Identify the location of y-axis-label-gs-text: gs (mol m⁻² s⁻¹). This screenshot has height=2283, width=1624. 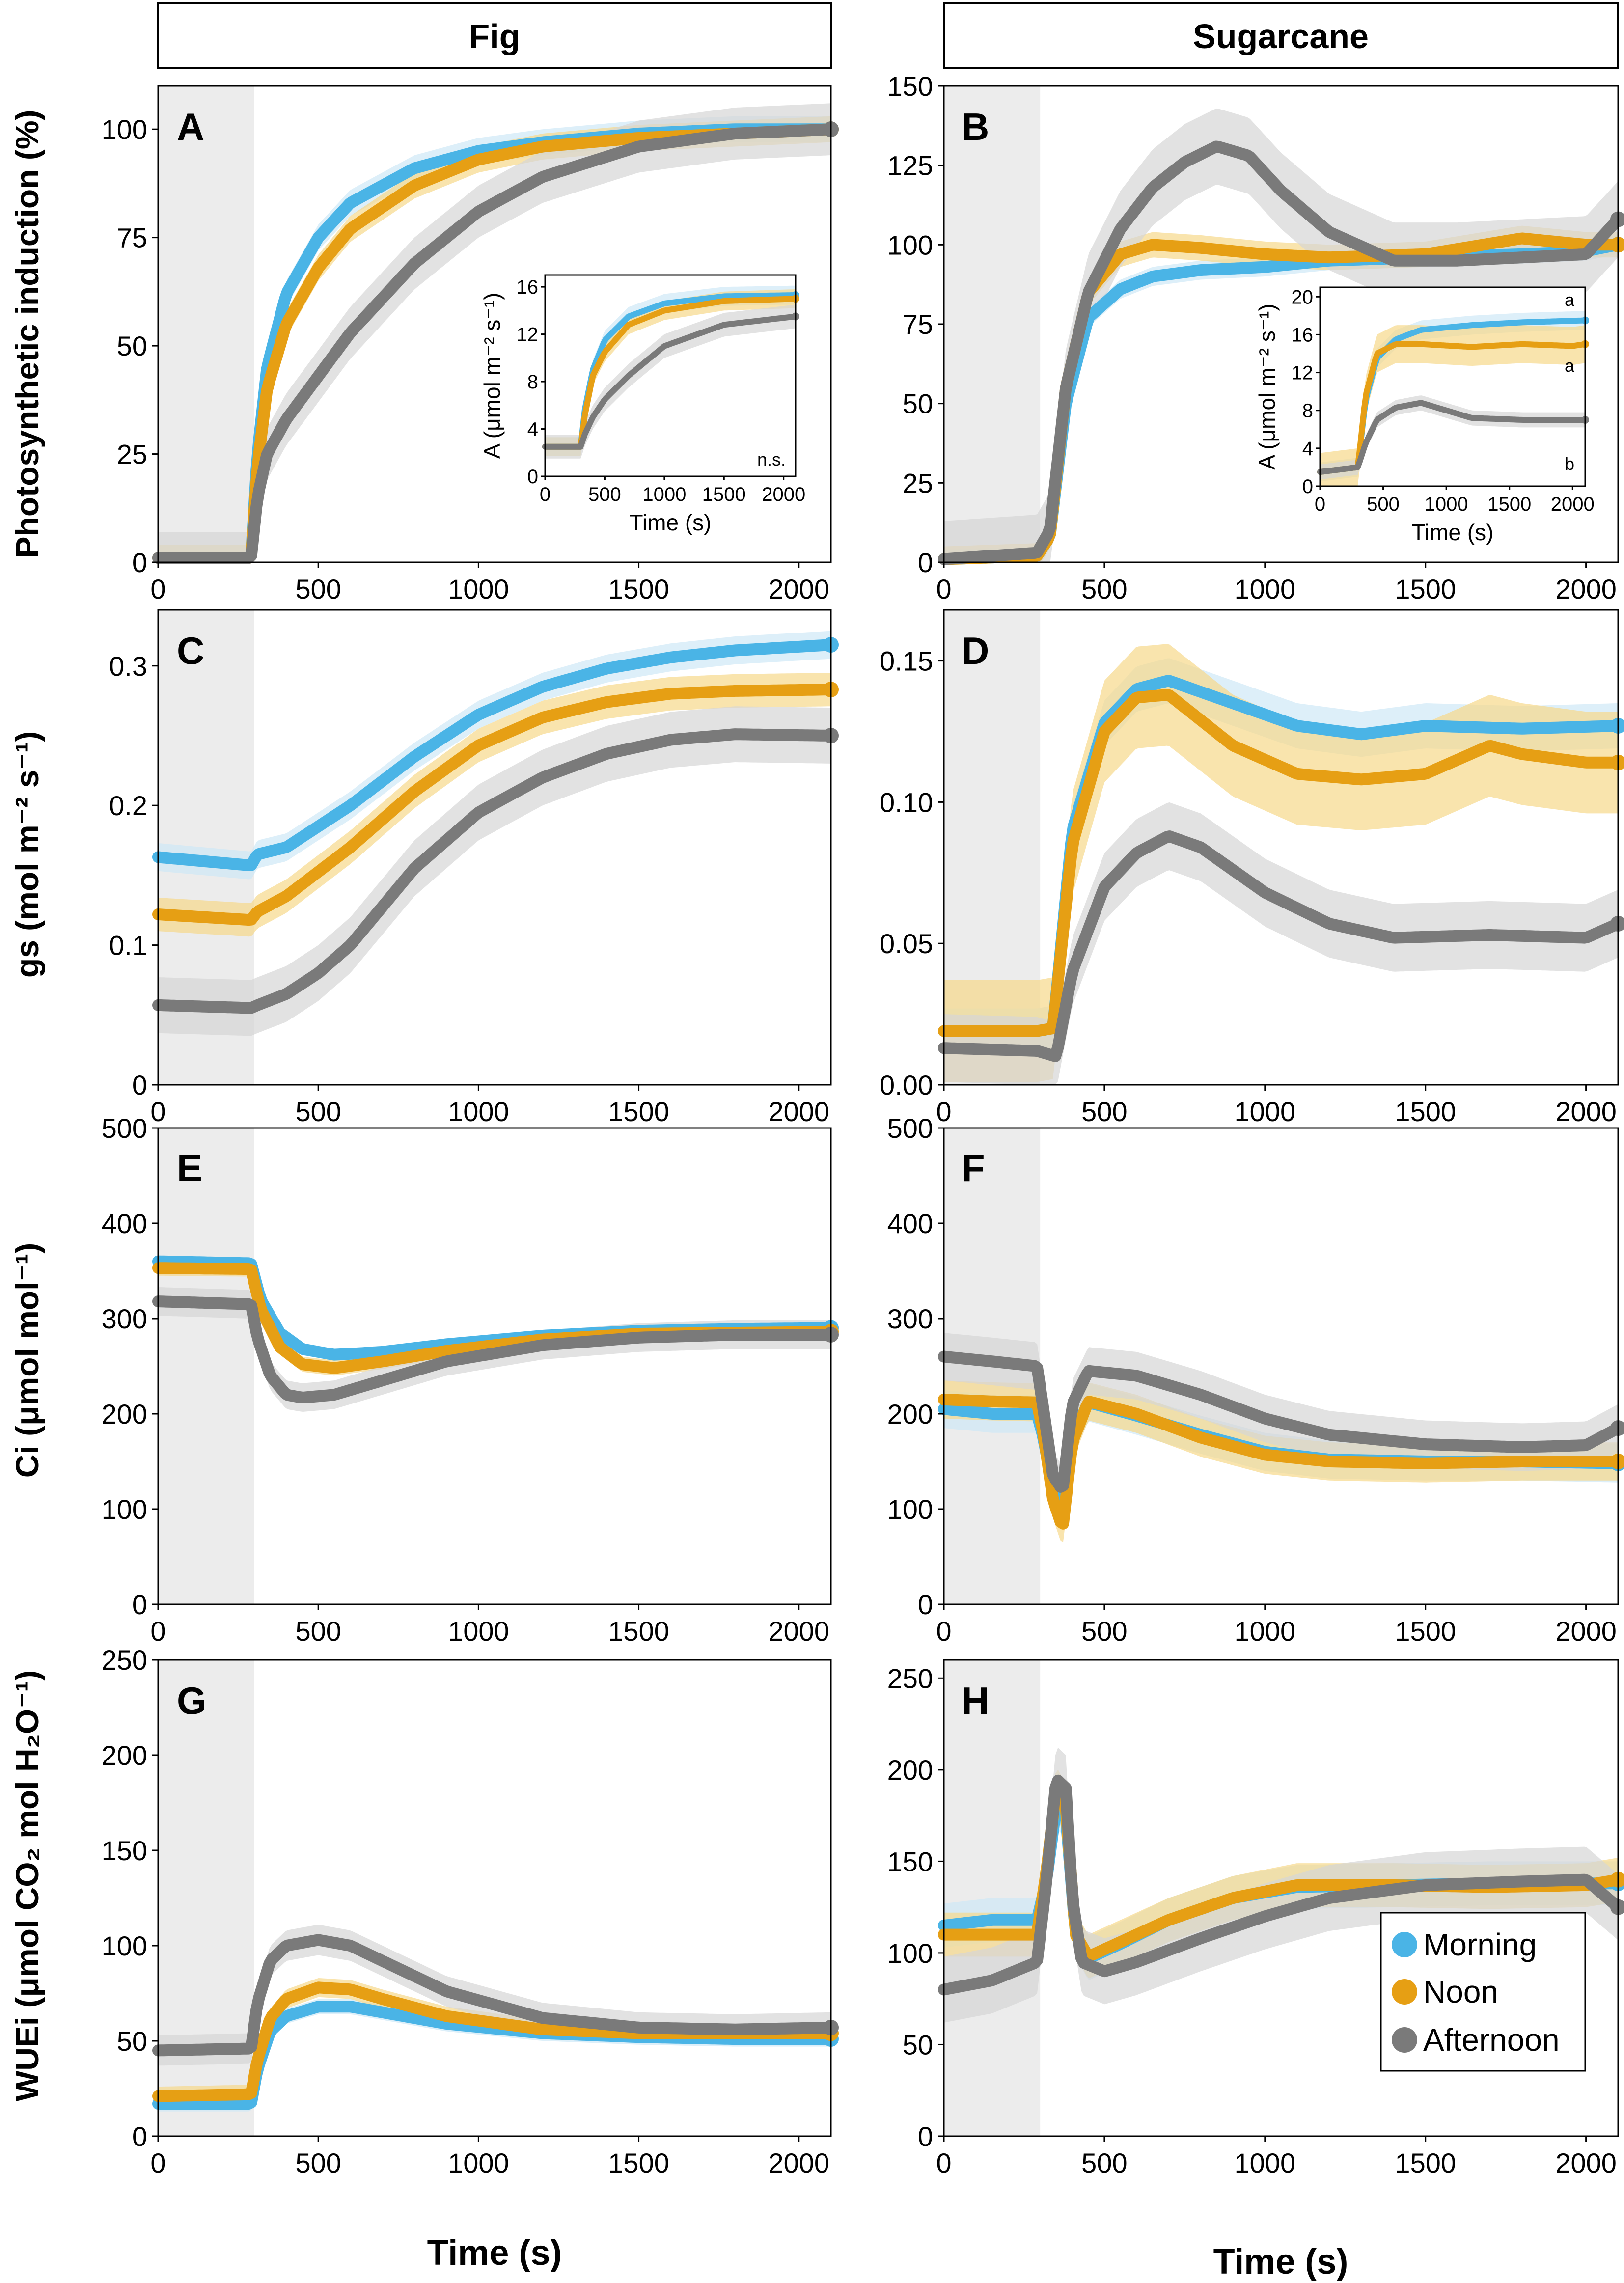
(27, 854).